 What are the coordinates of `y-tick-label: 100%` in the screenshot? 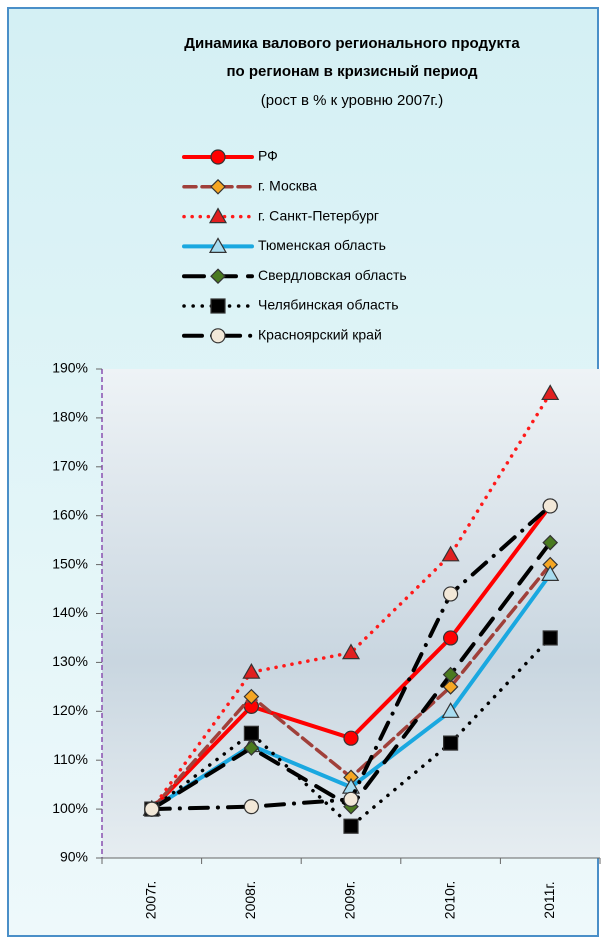 It's located at (70, 808).